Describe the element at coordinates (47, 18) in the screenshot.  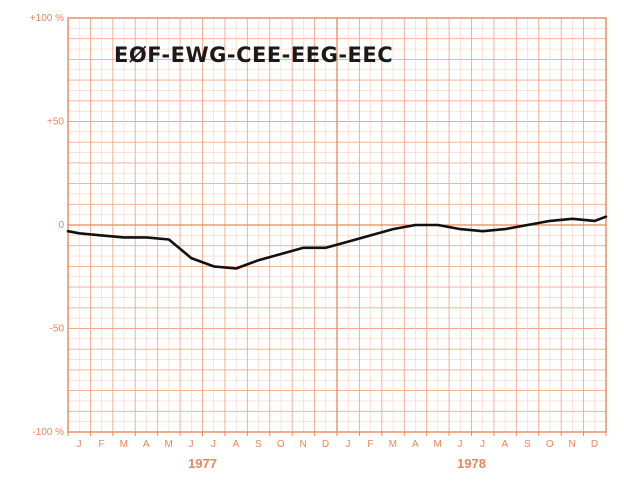
I see `y-tick-label: +100 %` at that location.